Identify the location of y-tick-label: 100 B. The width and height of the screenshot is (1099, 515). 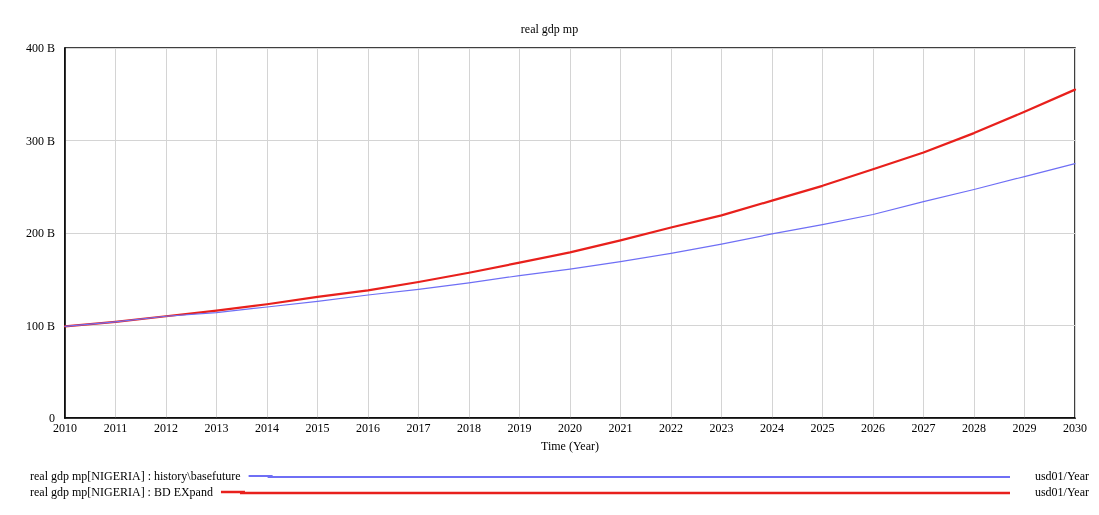
(40, 325).